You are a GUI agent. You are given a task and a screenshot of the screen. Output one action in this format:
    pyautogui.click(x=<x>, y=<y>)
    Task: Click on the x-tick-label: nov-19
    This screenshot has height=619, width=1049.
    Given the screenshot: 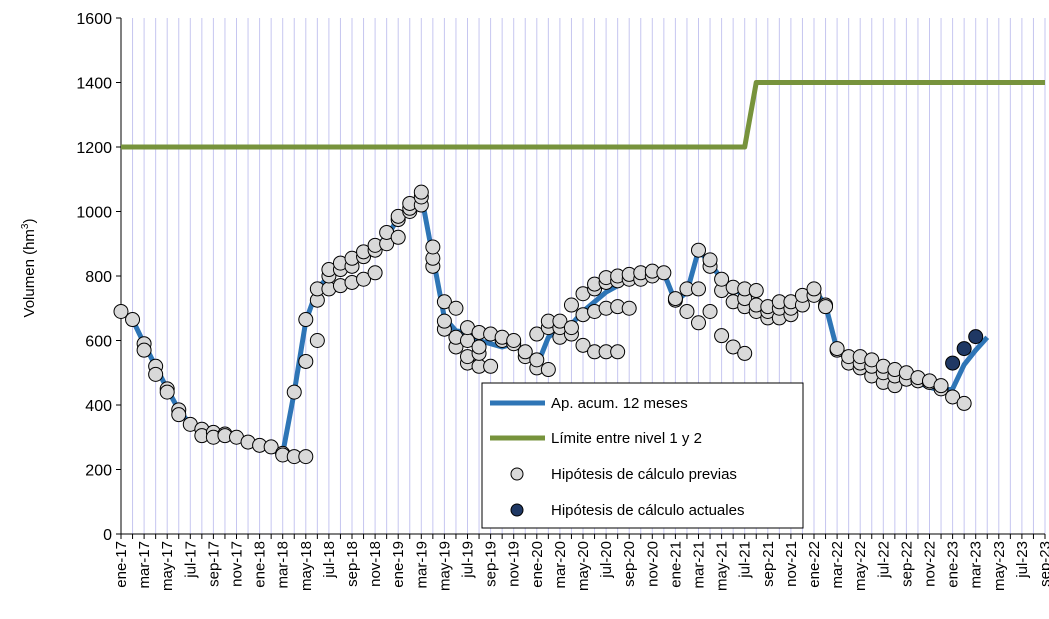 What is the action you would take?
    pyautogui.click(x=514, y=564)
    